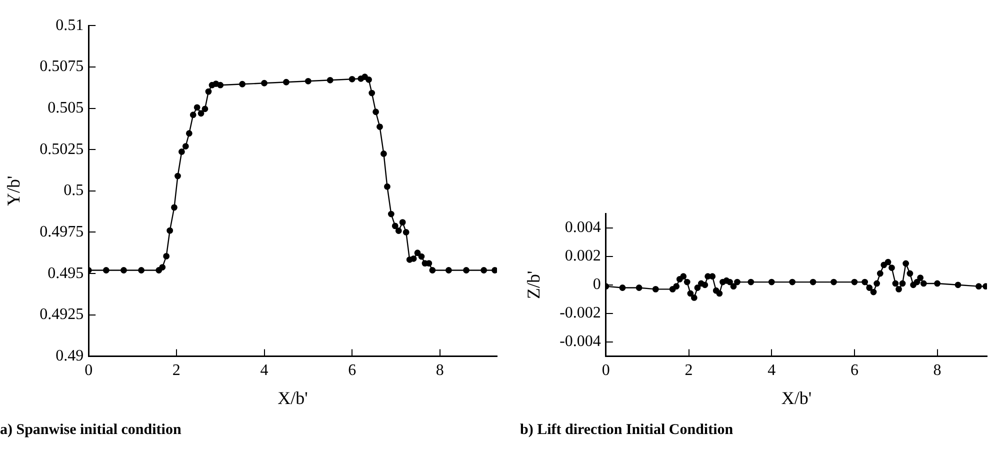 Image resolution: width=995 pixels, height=458 pixels. I want to click on text: b) Lift direction Initial Condition, so click(627, 430).